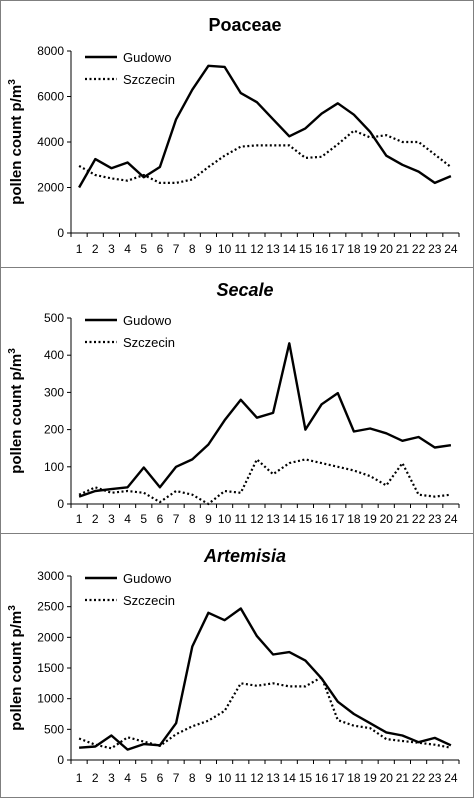  What do you see at coordinates (50, 51) in the screenshot?
I see `y-tick-label: 8000` at bounding box center [50, 51].